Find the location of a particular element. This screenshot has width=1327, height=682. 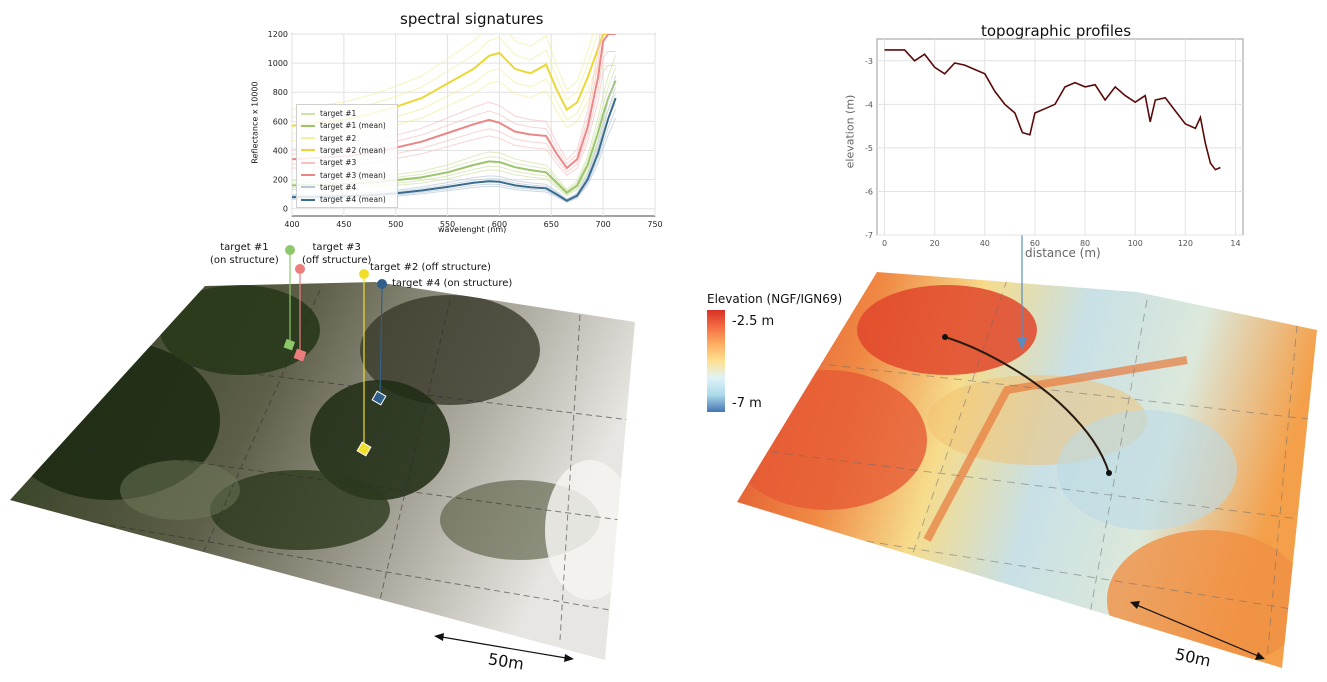

target-2-label: target #2 (off structure) is located at coordinates (430, 267).